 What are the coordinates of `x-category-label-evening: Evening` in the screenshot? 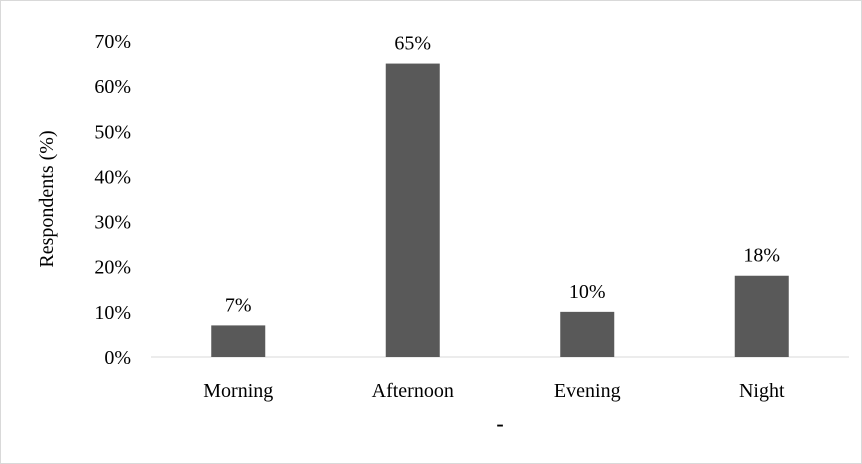 It's located at (587, 391).